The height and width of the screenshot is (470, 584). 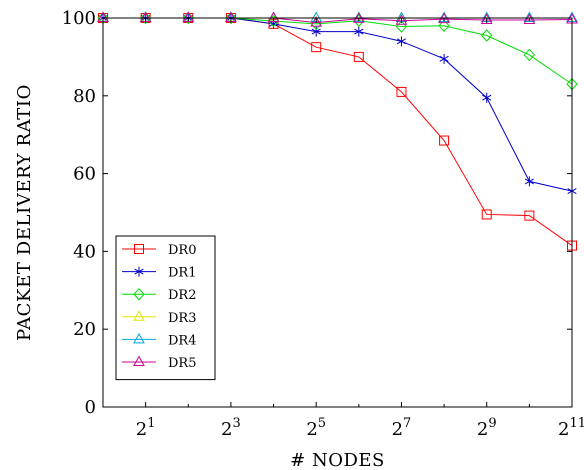 What do you see at coordinates (159, 318) in the screenshot?
I see `legend-entry-dr3: DR3` at bounding box center [159, 318].